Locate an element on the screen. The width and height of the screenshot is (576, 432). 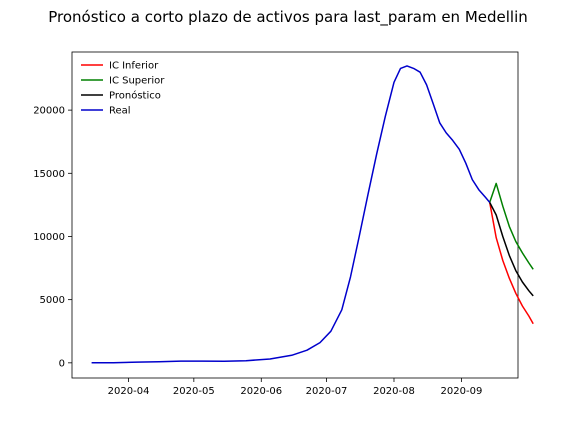
legend-label-ic-inferior: IC Inferior is located at coordinates (134, 66).